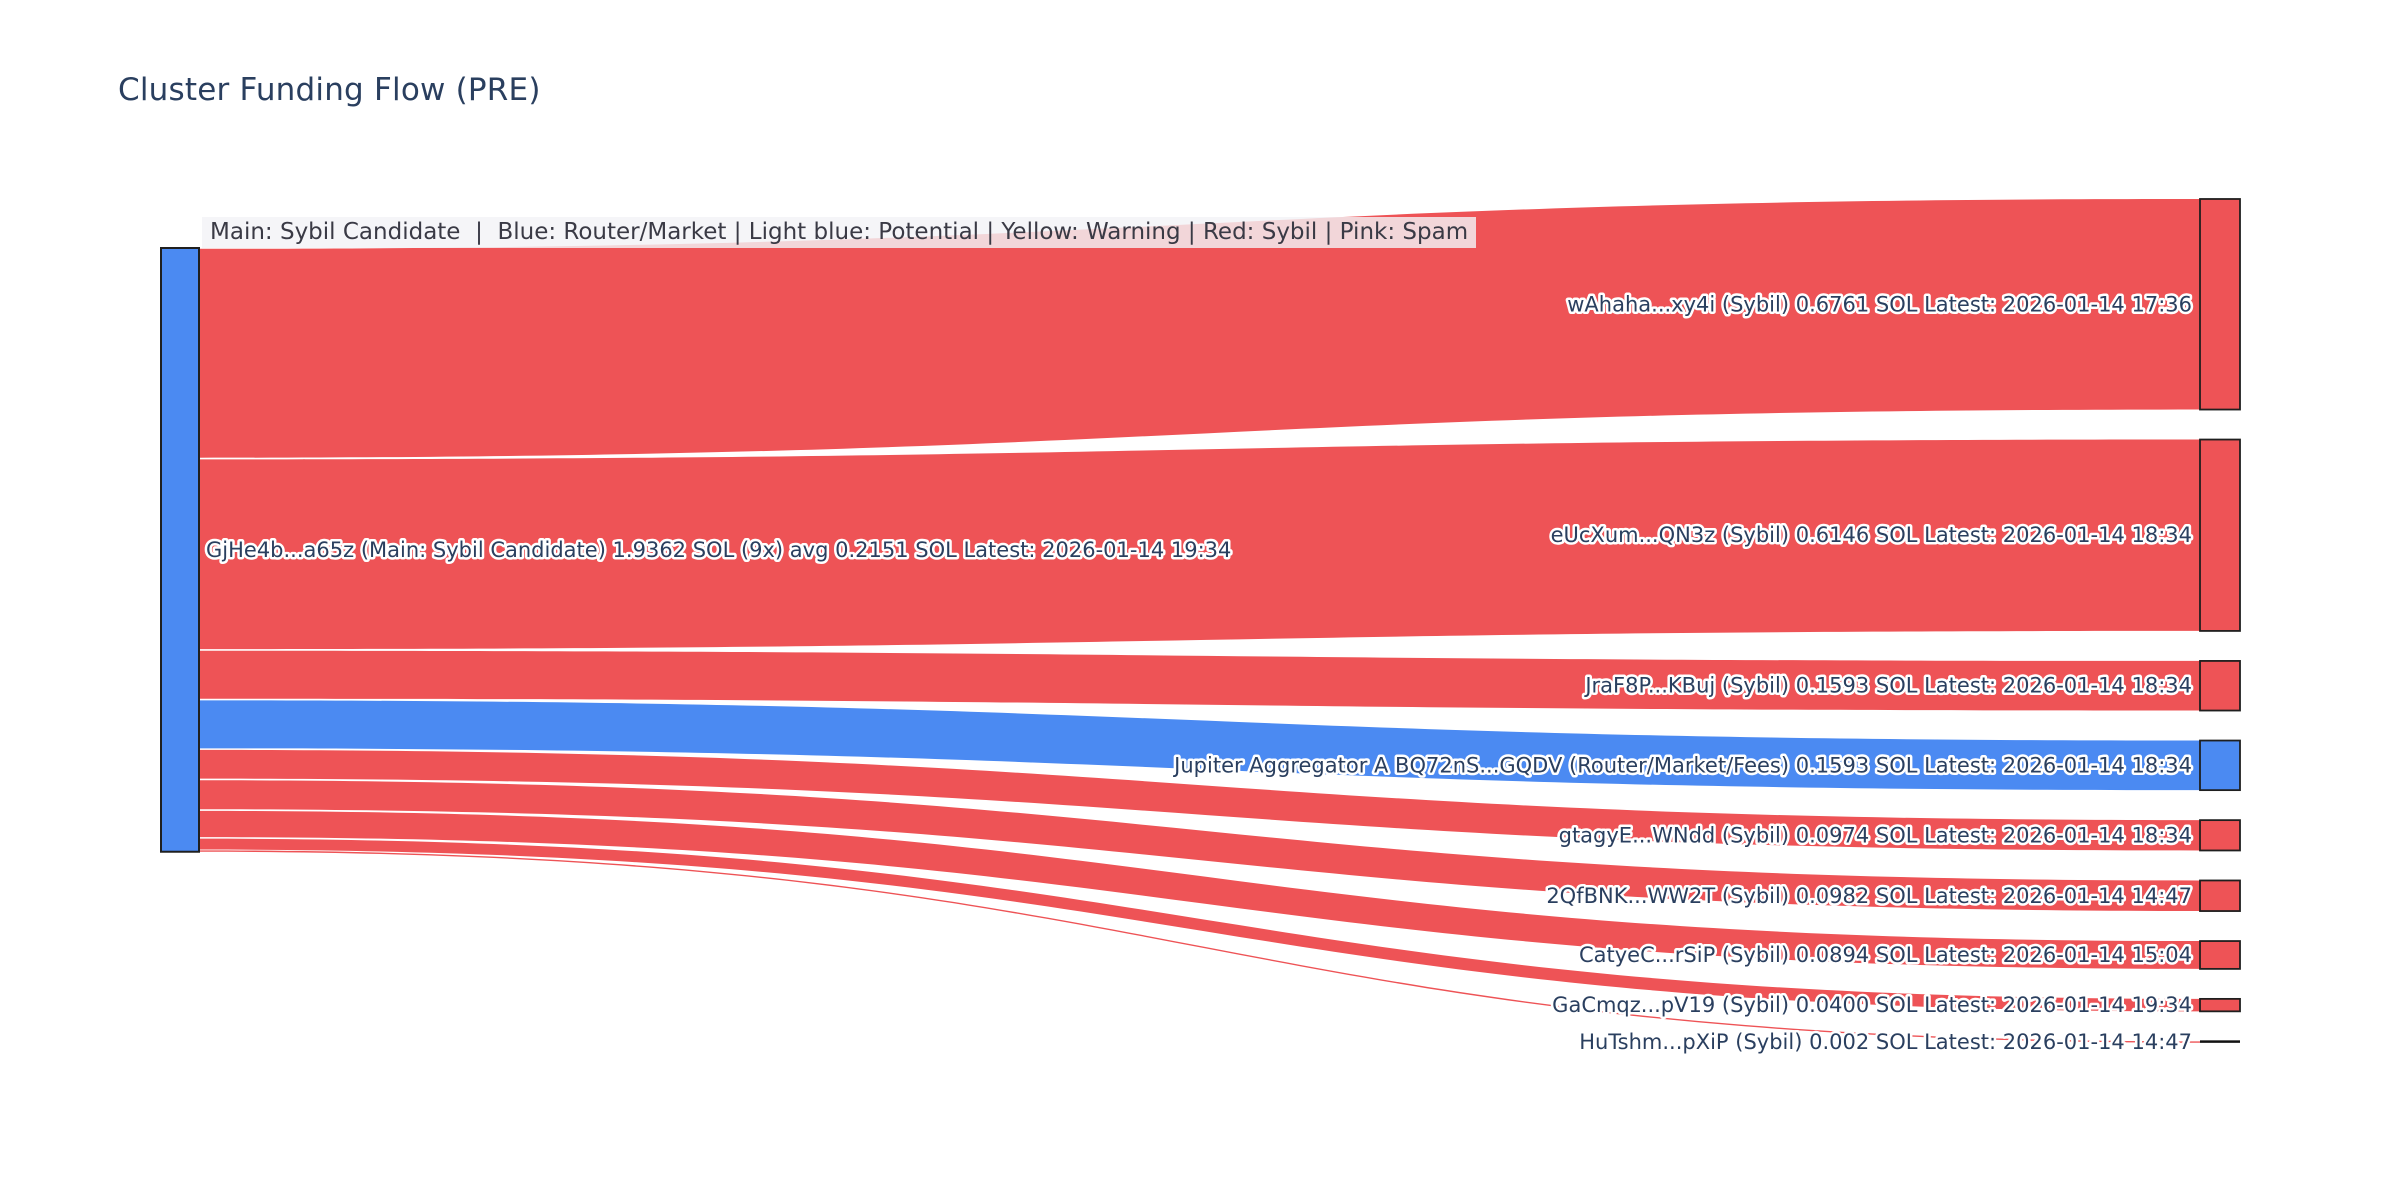 This screenshot has height=1200, width=2400. Describe the element at coordinates (2220, 895) in the screenshot. I see `sankey-node-2QfBNK...WW2T` at that location.